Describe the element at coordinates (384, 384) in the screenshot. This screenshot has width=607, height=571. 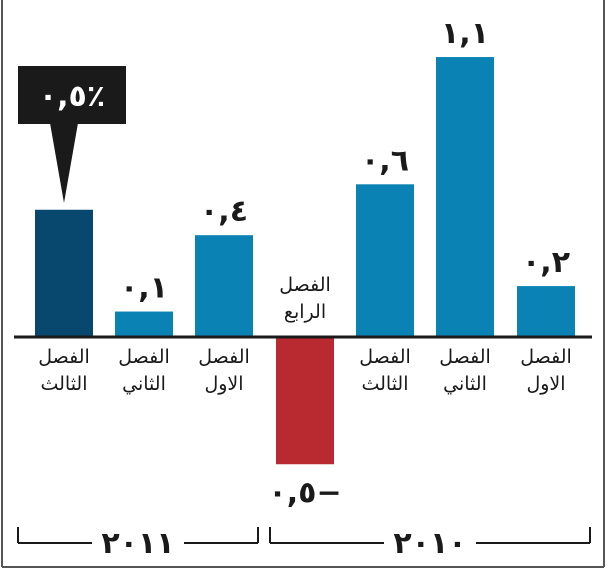
I see `category-label-2-1: الثالث` at that location.